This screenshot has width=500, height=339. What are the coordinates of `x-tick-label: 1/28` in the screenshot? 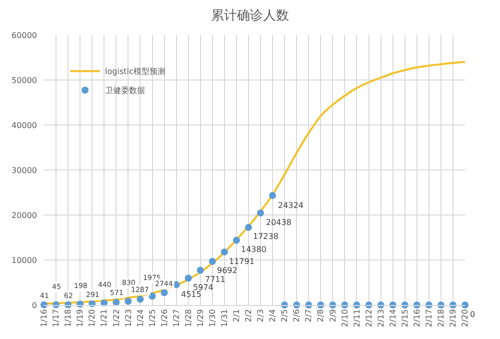 It's located at (188, 318).